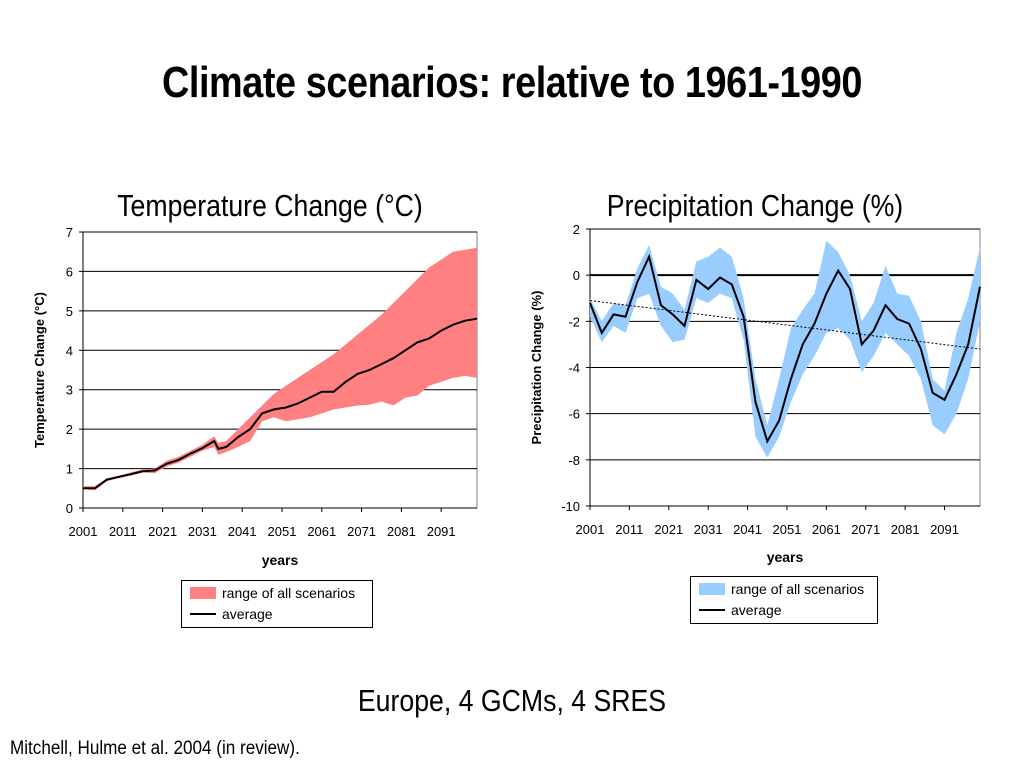  What do you see at coordinates (574, 321) in the screenshot?
I see `y-tick-label: -2` at bounding box center [574, 321].